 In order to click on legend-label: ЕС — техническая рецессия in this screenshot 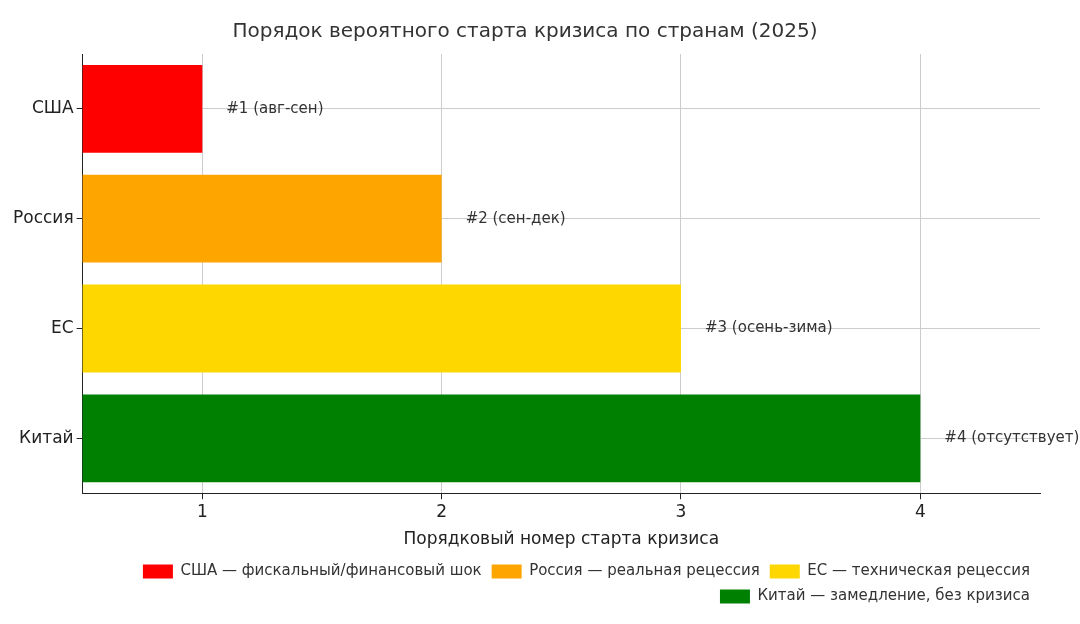, I will do `click(919, 570)`.